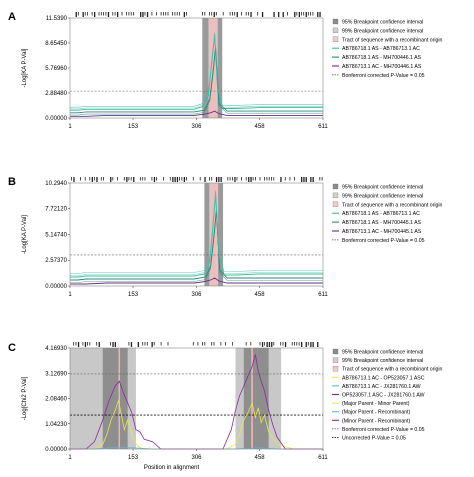 This screenshot has height=477, width=474. I want to click on y-tick-label: 8.65450, so click(56, 44).